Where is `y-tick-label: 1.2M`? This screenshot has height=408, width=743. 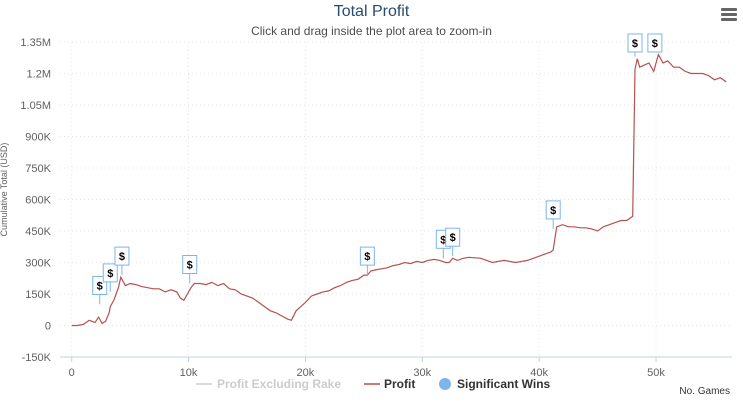
y-tick-label: 1.2M is located at coordinates (39, 75).